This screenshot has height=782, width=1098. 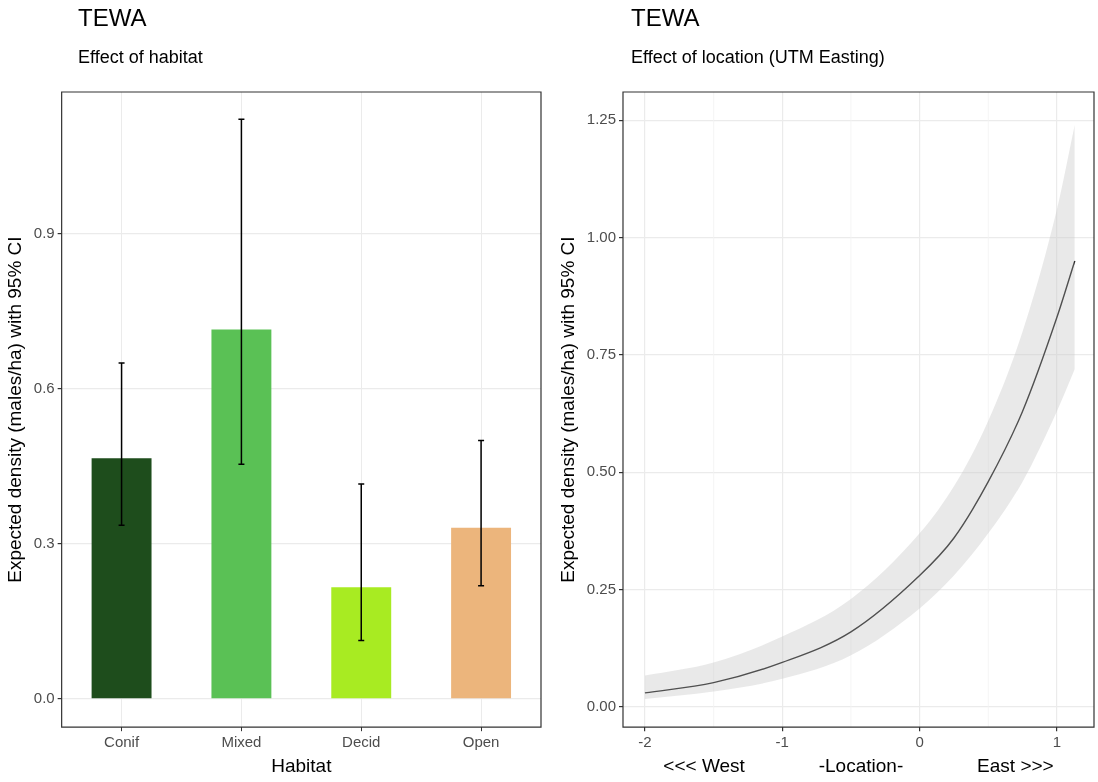 I want to click on x-tick-label: 1, so click(x=1057, y=742).